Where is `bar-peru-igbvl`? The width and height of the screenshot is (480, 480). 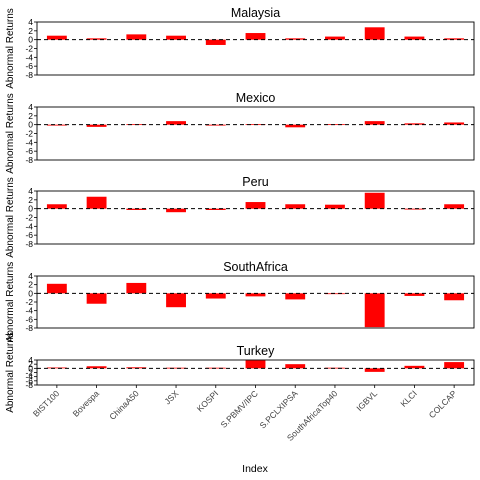 bar-peru-igbvl is located at coordinates (374, 200).